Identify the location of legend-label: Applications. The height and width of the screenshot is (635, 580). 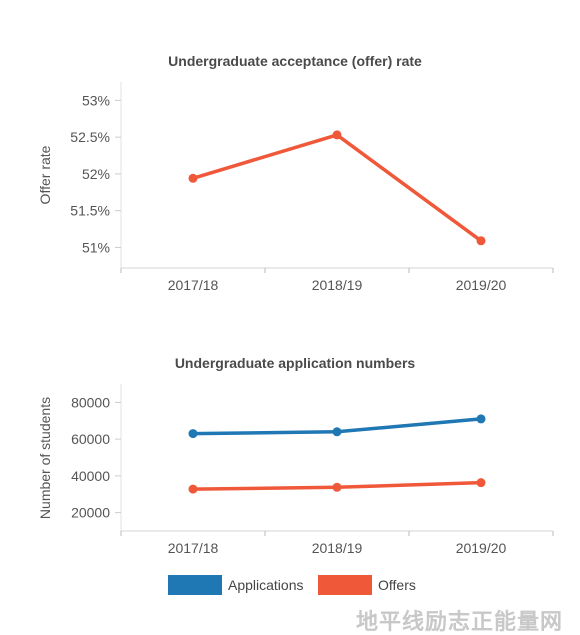
(266, 585).